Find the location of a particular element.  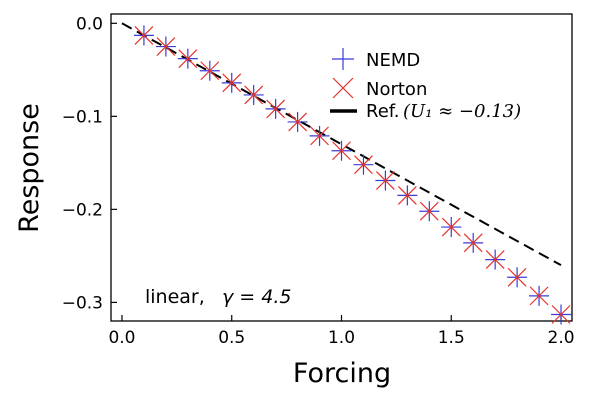

legend: NEMD Norton Ref. (U₁ ≈ −0.13) is located at coordinates (425, 85).